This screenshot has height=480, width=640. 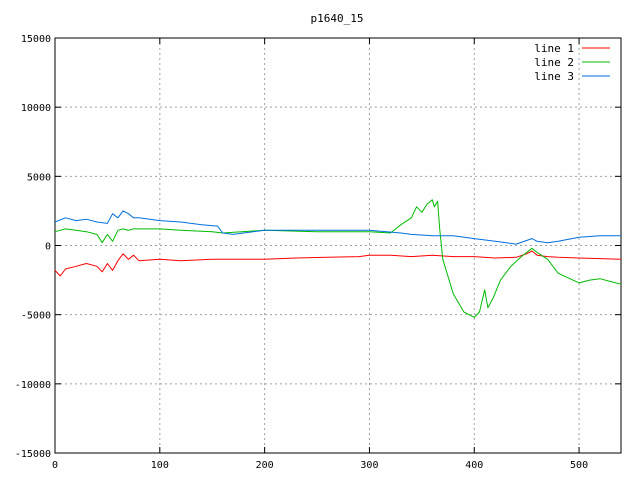 I want to click on legend-label: line 1, so click(x=554, y=48).